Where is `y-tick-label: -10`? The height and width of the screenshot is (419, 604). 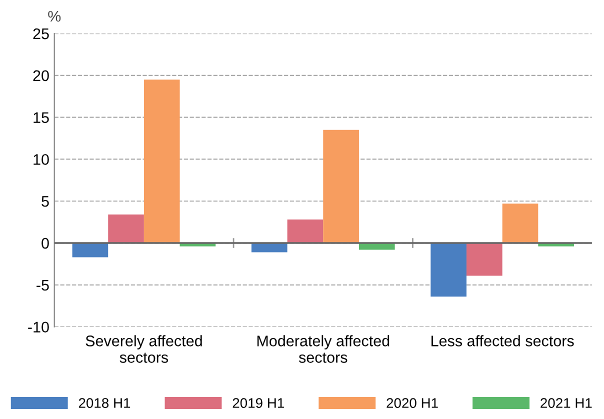
y-tick-label: -10 is located at coordinates (38, 327).